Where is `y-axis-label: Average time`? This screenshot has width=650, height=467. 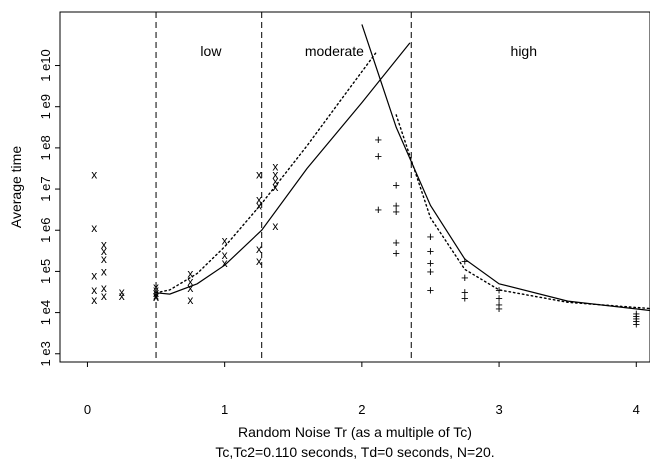 y-axis-label: Average time is located at coordinates (16, 187).